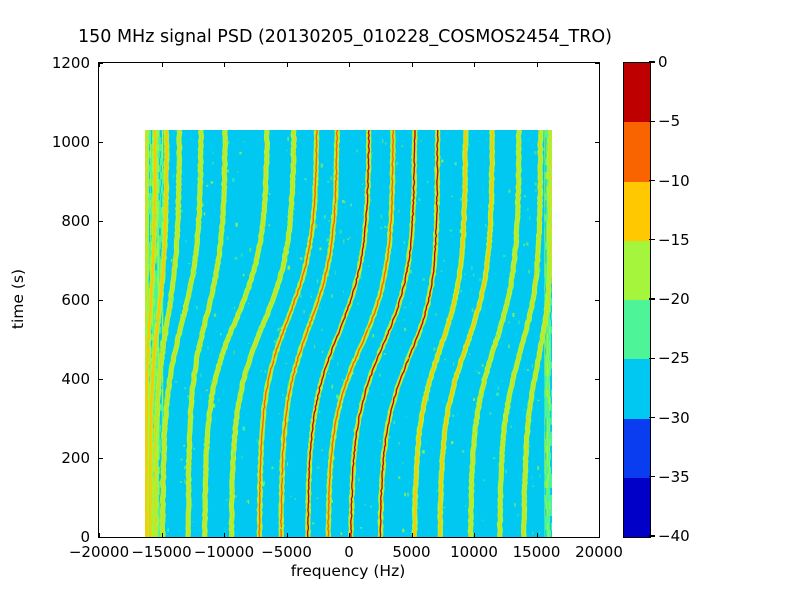  Describe the element at coordinates (674, 536) in the screenshot. I see `colorbar-tick-label: −40` at that location.